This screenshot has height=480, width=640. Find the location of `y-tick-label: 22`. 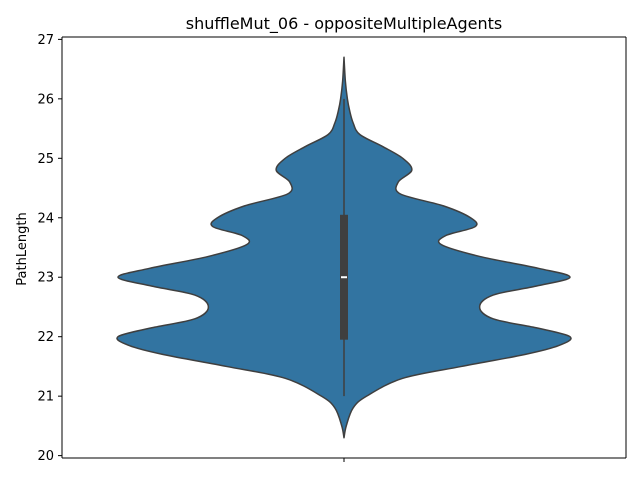

y-tick-label: 22 is located at coordinates (45, 337).